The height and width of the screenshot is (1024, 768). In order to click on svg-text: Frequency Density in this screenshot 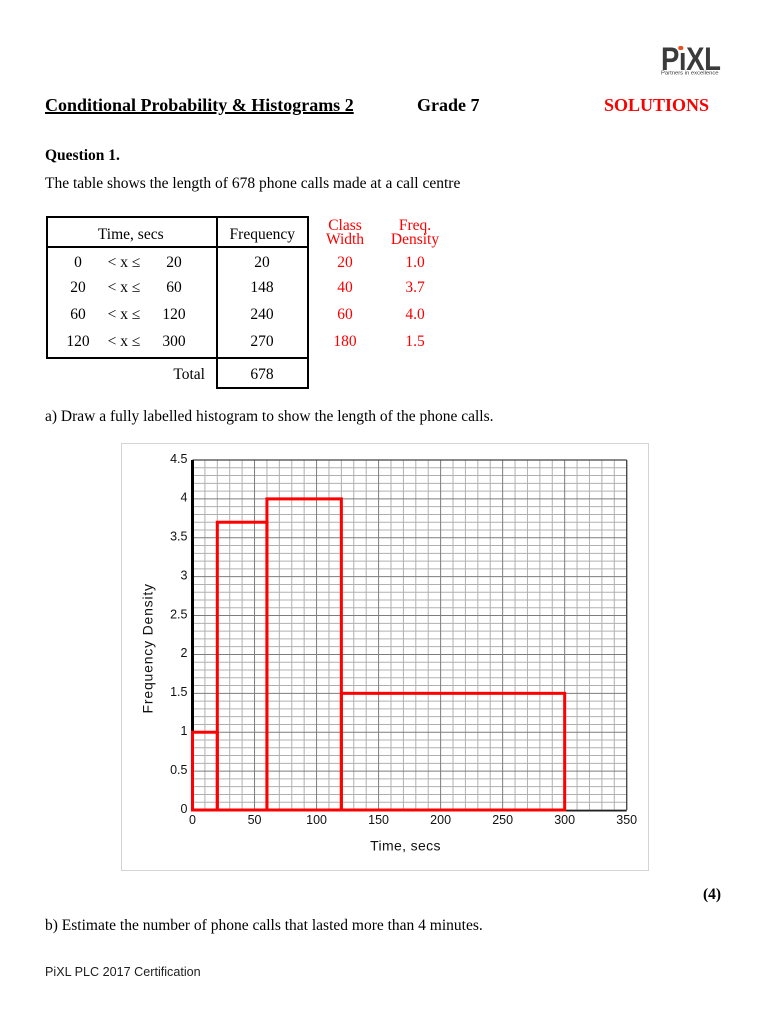, I will do `click(148, 648)`.